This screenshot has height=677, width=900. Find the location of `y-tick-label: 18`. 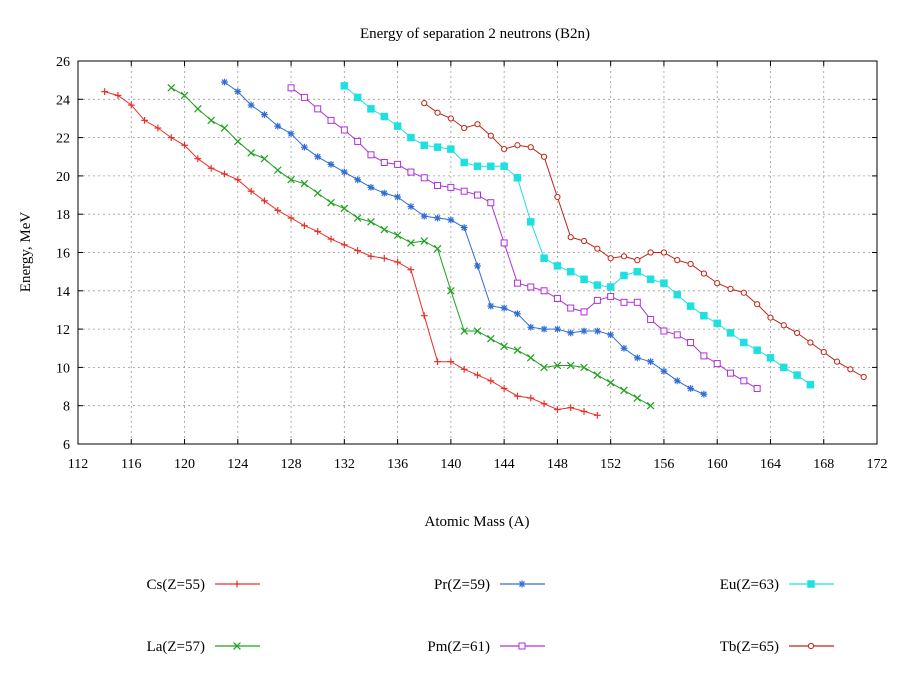

y-tick-label: 18 is located at coordinates (63, 215).